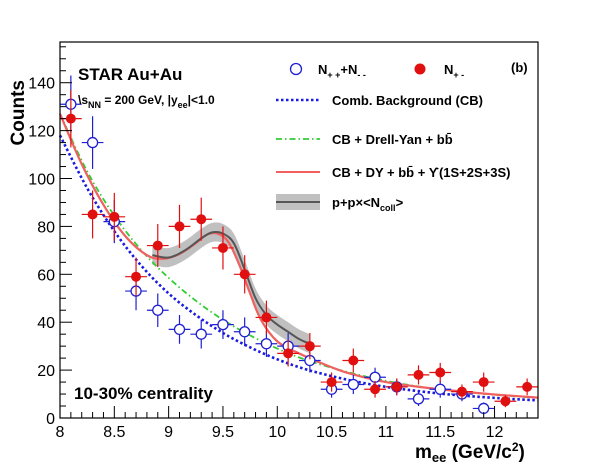 The image size is (600, 464). I want to click on legend-unlike-sign: N+ -, so click(454, 71).